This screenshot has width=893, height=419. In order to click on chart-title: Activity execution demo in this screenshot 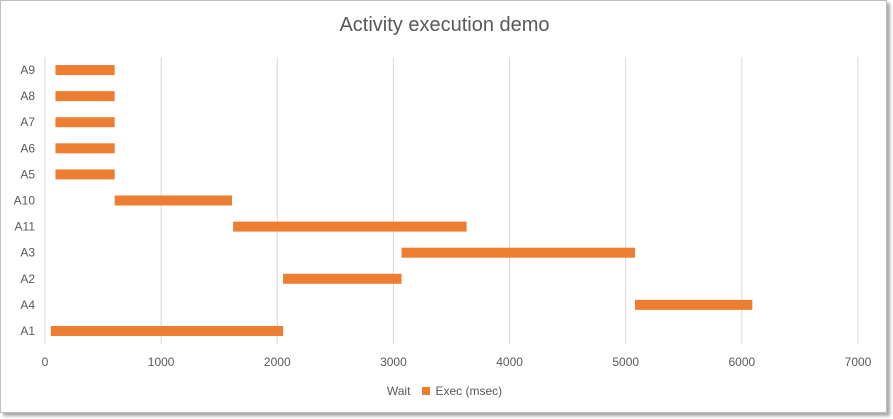, I will do `click(444, 25)`.